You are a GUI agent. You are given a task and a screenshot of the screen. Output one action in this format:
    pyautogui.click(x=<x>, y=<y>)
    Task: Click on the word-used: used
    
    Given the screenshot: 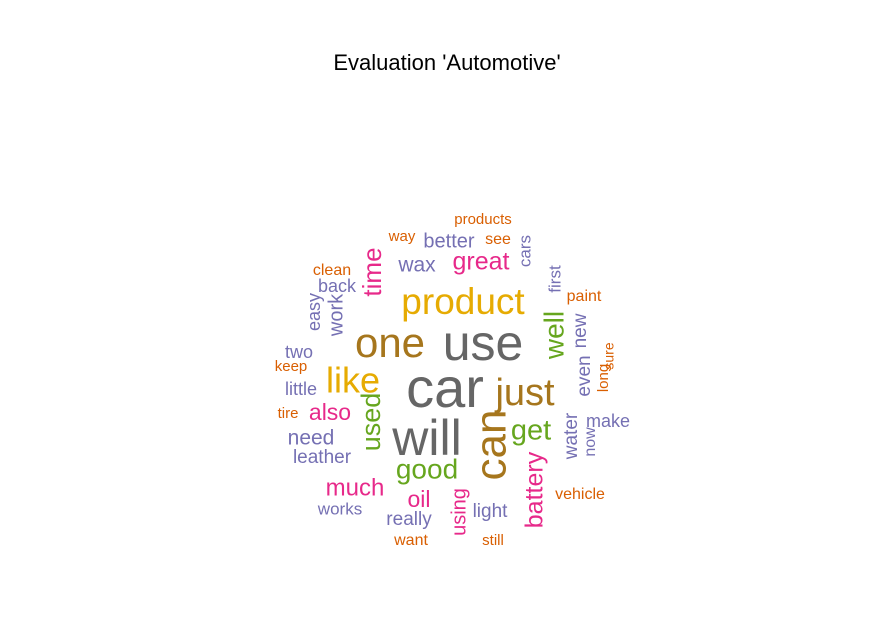 What is the action you would take?
    pyautogui.click(x=371, y=422)
    